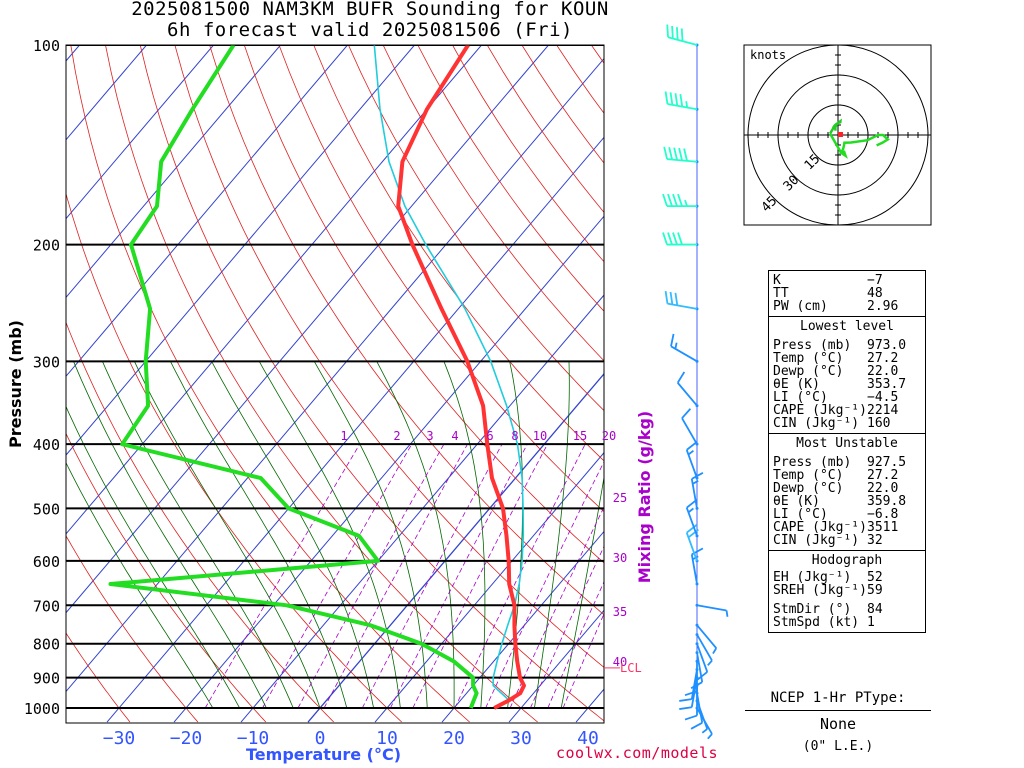  I want to click on sreh-label: SREH (Jkg⁻¹), so click(820, 590).